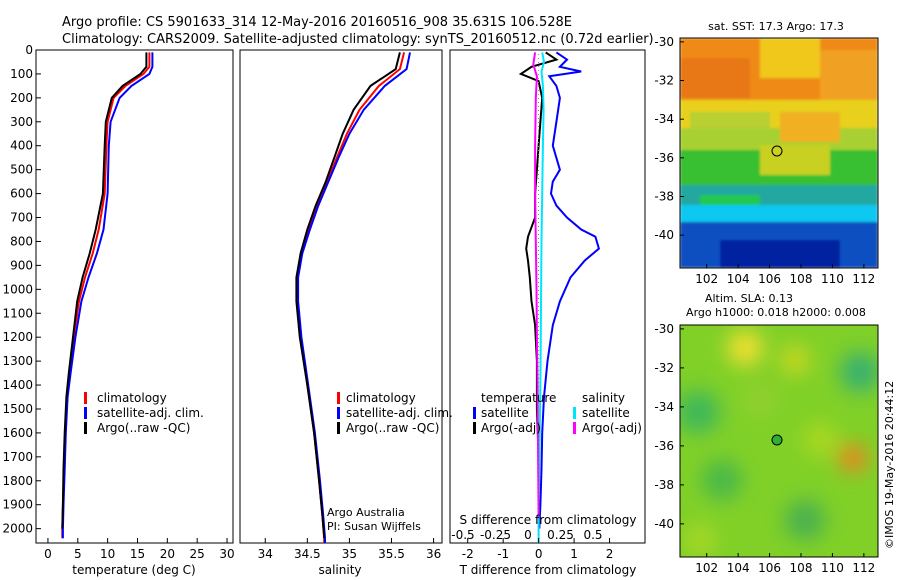 The height and width of the screenshot is (580, 900). What do you see at coordinates (574, 413) in the screenshot?
I see `legend-swatch-s-satellite` at bounding box center [574, 413].